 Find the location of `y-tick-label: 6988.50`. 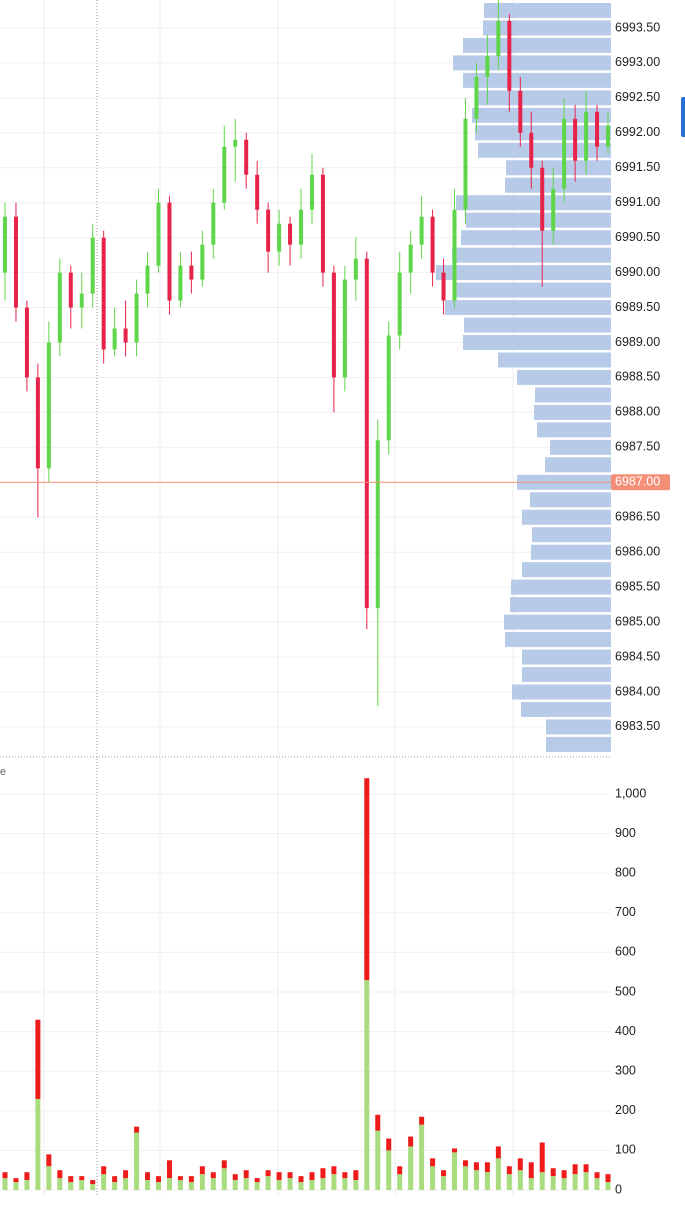

y-tick-label: 6988.50 is located at coordinates (637, 377).